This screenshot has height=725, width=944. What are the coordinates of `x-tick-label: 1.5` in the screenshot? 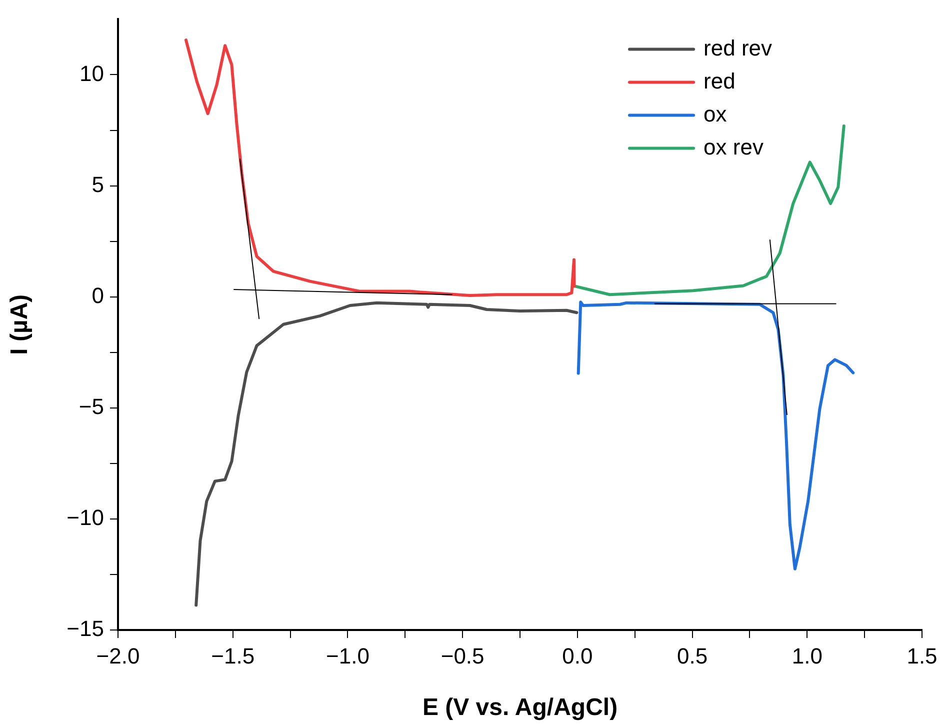 It's located at (922, 655).